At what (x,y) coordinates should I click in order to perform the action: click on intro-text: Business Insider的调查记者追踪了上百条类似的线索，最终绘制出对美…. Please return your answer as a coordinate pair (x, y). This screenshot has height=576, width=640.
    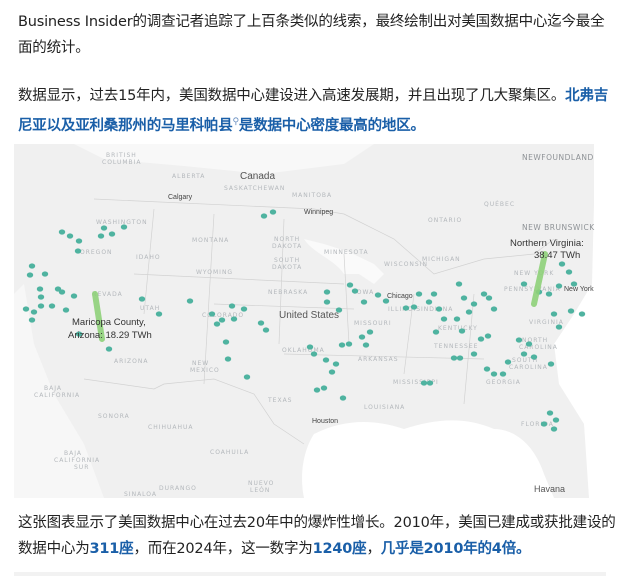
    Looking at the image, I should click on (311, 35).